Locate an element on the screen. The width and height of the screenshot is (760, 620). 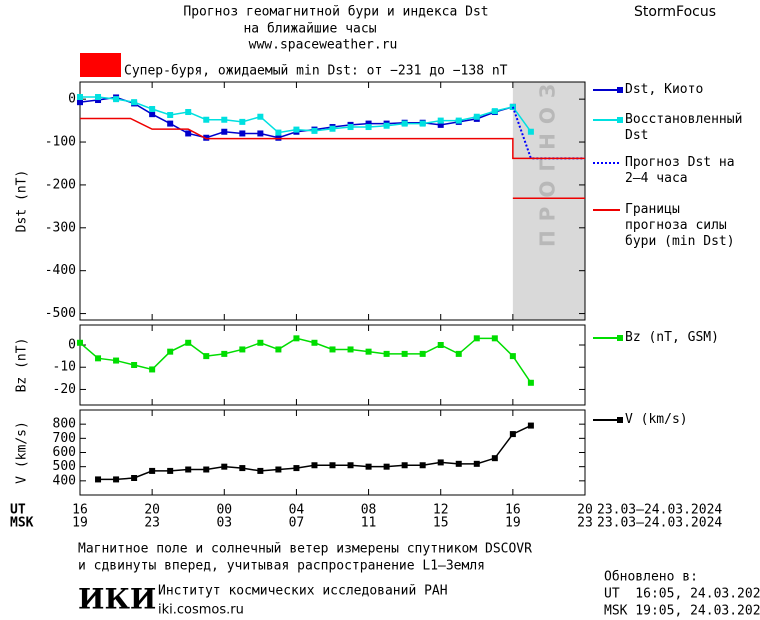
updated-label: Обновлено в: is located at coordinates (651, 577).